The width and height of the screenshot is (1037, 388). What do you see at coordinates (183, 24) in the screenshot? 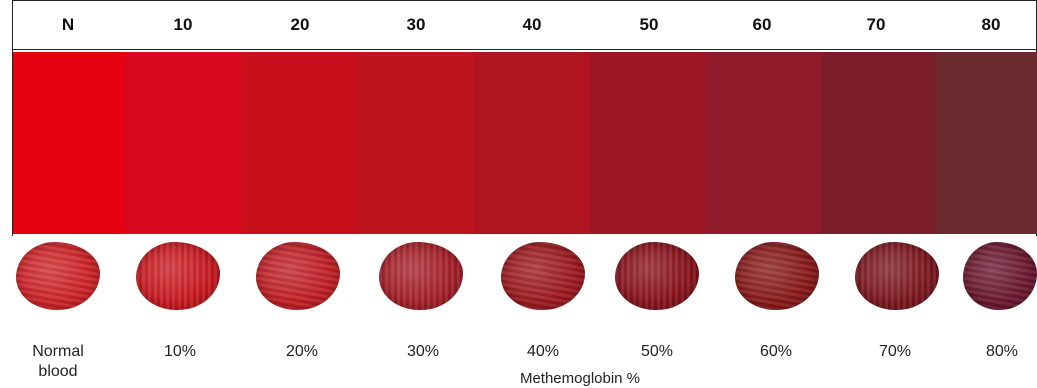
I see `header-label: 10` at bounding box center [183, 24].